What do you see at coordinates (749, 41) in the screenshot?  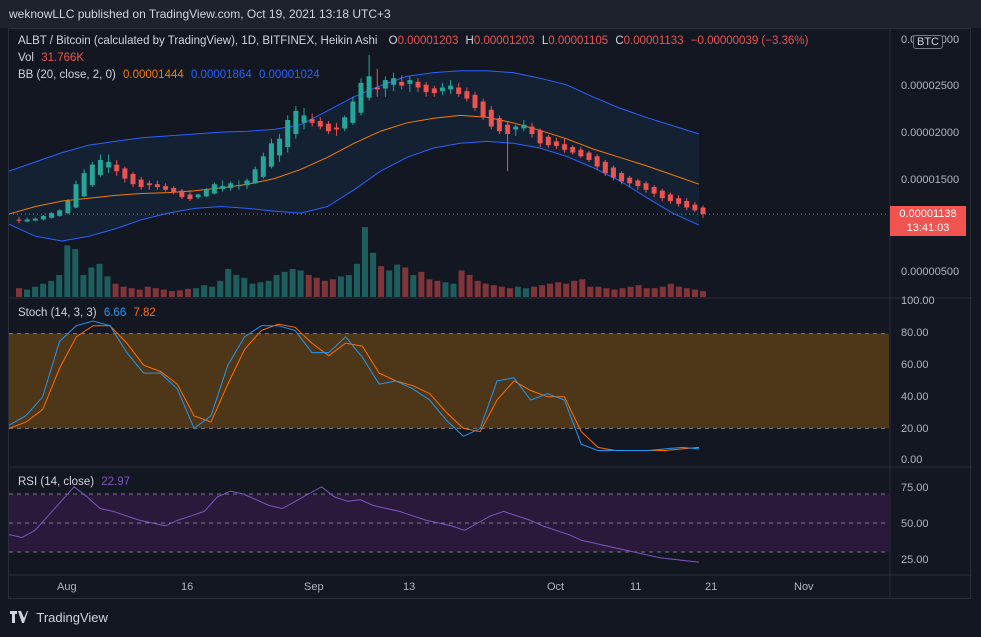 I see `change-value: −0.00000039 (−3.36%)` at bounding box center [749, 41].